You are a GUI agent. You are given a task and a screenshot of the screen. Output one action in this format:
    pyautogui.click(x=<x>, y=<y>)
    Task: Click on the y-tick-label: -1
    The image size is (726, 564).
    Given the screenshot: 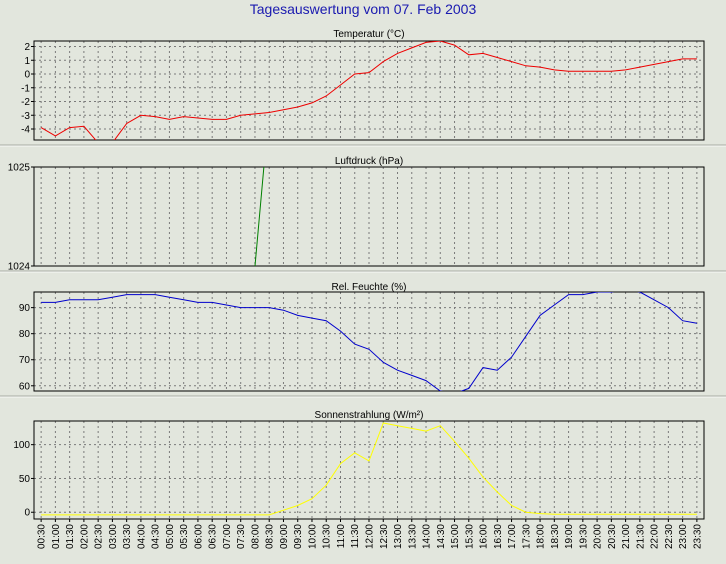 What is the action you would take?
    pyautogui.click(x=25, y=88)
    